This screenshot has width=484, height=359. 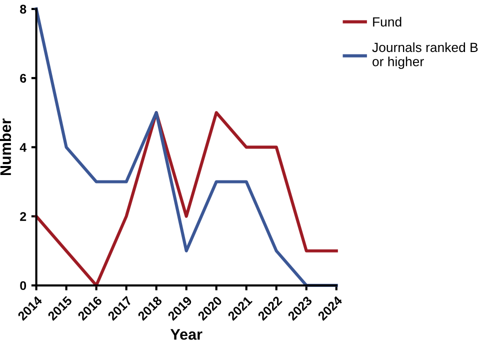 What do you see at coordinates (23, 216) in the screenshot?
I see `y-tick-label: 2` at bounding box center [23, 216].